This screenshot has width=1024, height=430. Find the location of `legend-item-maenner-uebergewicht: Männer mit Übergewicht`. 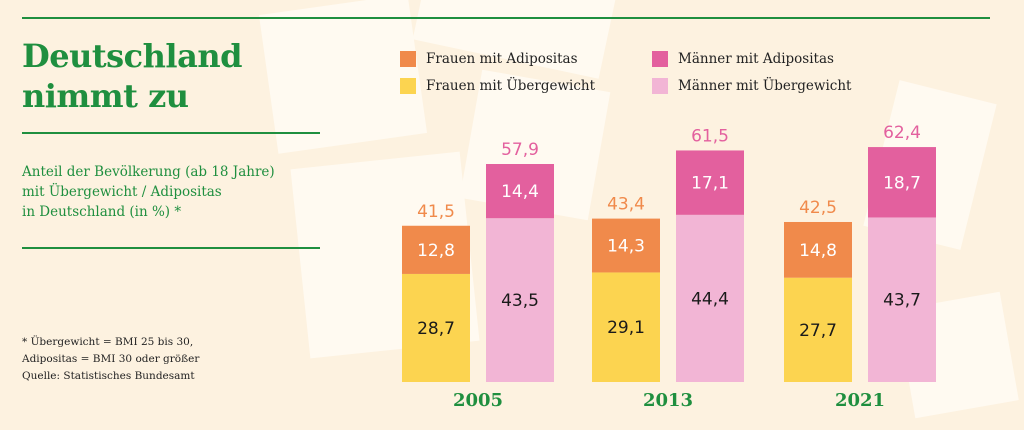

legend-item-maenner-uebergewicht: Männer mit Übergewicht is located at coordinates (751, 86).